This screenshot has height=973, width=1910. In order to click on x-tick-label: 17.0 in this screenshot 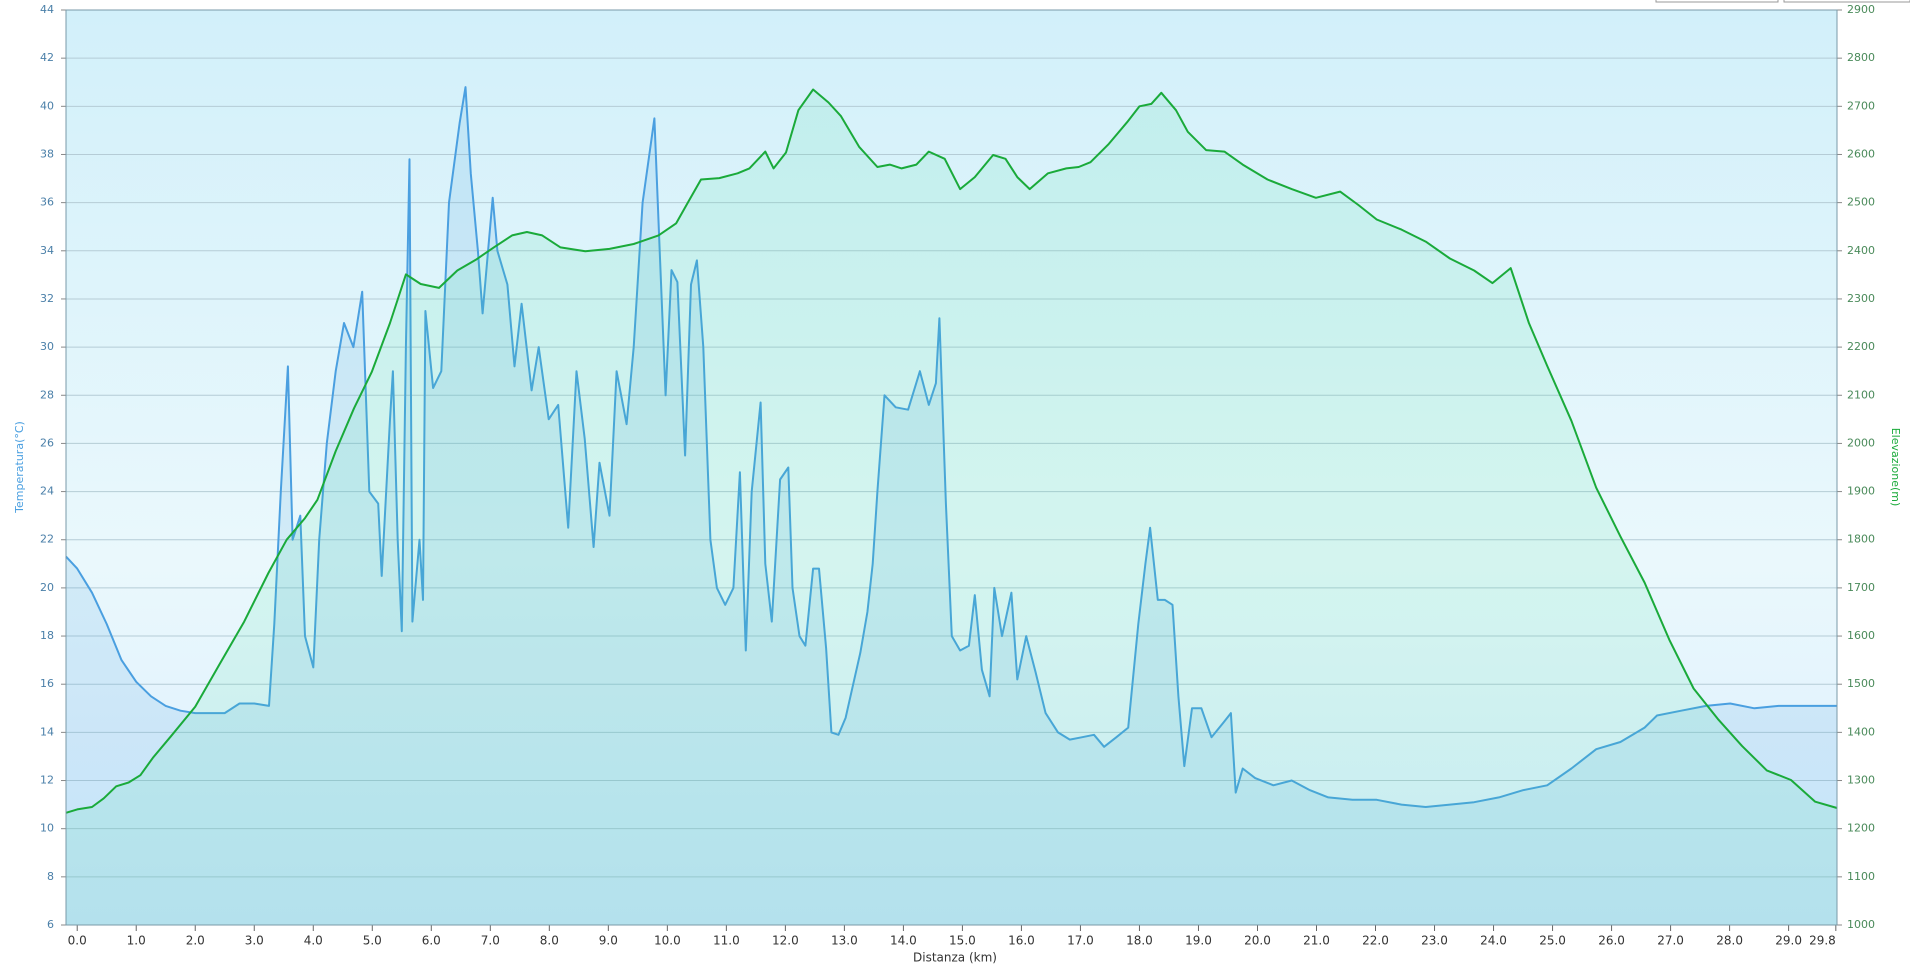, I will do `click(1080, 941)`.